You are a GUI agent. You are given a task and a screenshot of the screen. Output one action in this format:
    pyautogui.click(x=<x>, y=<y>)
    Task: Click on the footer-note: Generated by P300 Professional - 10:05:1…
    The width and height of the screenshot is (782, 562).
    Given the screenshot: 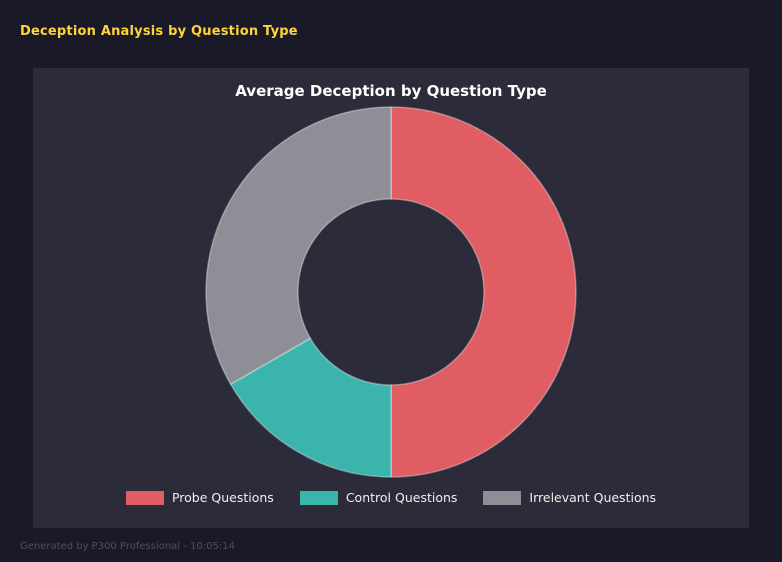 What is the action you would take?
    pyautogui.click(x=127, y=546)
    